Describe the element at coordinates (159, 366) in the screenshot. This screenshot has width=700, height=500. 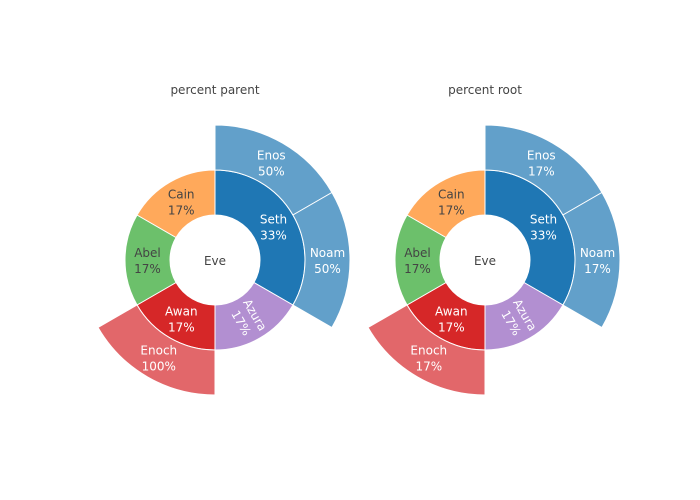
I see `segment-percent: 100%` at that location.